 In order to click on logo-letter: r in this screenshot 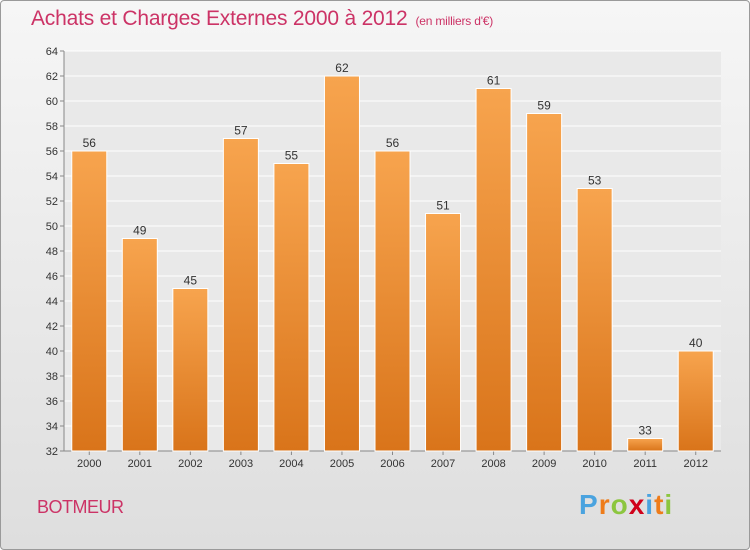, I will do `click(604, 504)`.